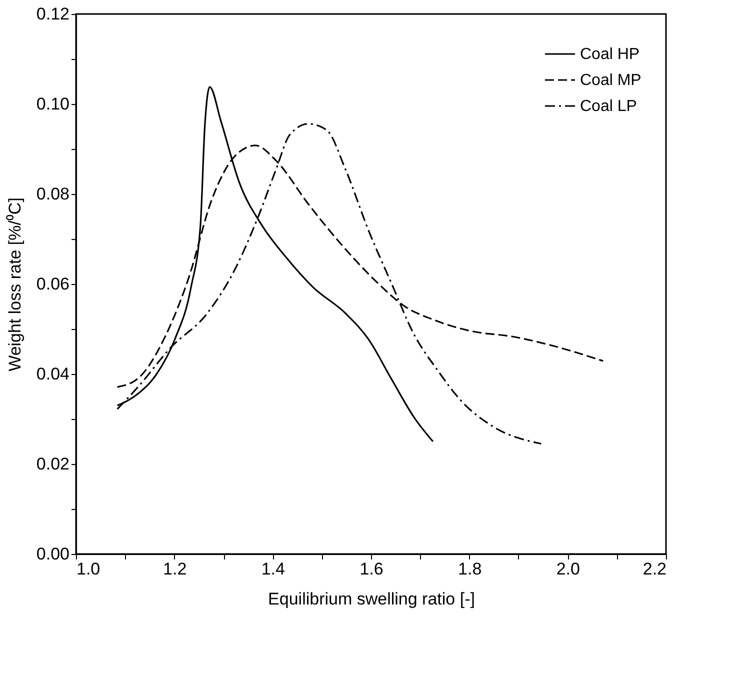 The height and width of the screenshot is (681, 733). Describe the element at coordinates (53, 104) in the screenshot. I see `y-tick-label: 0.10` at that location.